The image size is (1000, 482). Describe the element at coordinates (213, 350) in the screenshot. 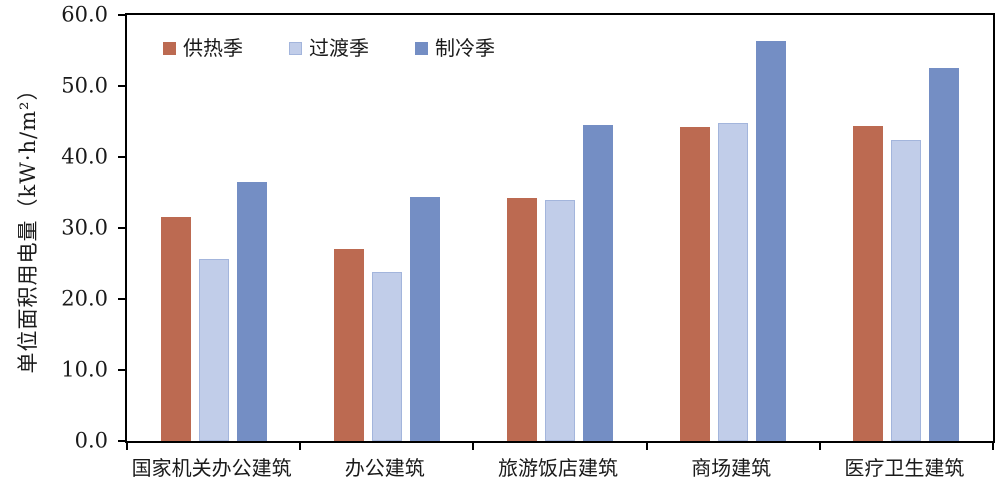

I see `bar-过渡季-国家机关办公建筑` at that location.